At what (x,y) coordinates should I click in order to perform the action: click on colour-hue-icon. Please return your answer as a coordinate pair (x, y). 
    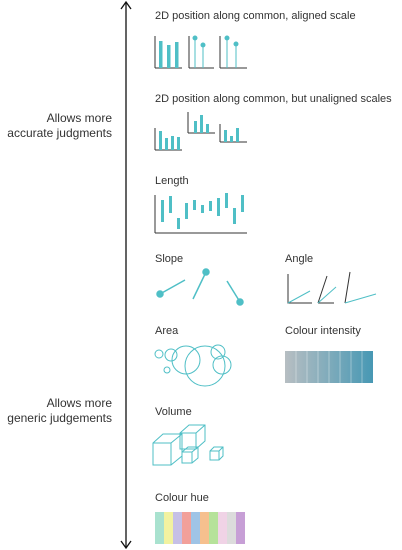
    Looking at the image, I should click on (200, 528).